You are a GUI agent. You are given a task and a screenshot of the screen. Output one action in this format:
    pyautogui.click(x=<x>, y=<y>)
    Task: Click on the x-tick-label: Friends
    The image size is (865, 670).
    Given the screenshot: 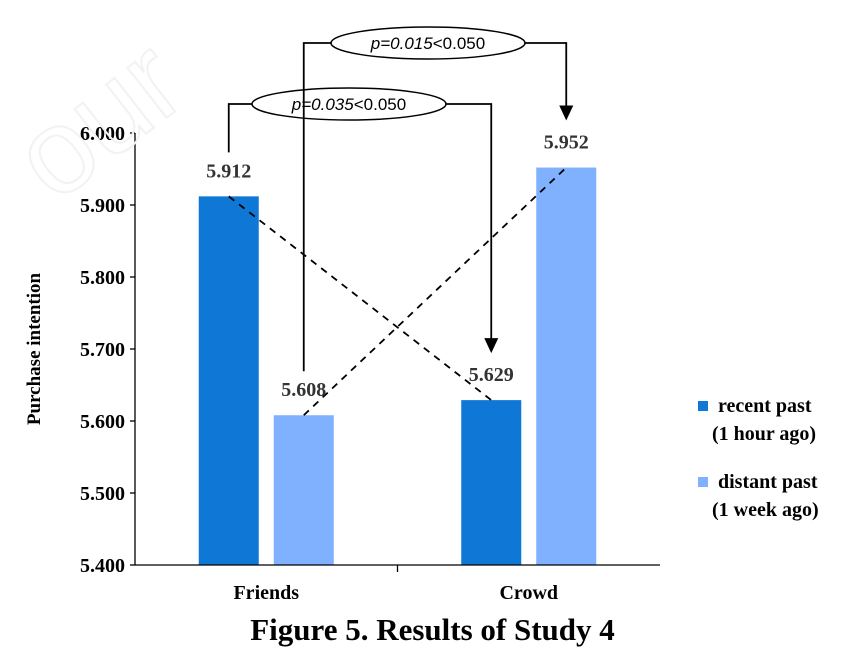 What is the action you would take?
    pyautogui.click(x=266, y=593)
    